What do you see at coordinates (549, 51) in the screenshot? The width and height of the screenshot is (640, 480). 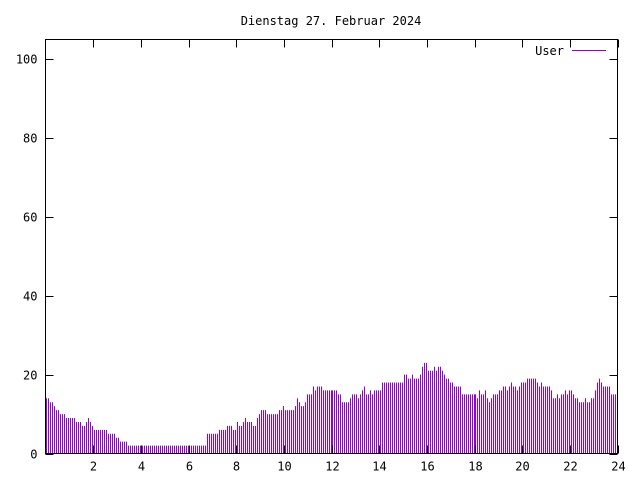 I see `legend-label: User` at bounding box center [549, 51].